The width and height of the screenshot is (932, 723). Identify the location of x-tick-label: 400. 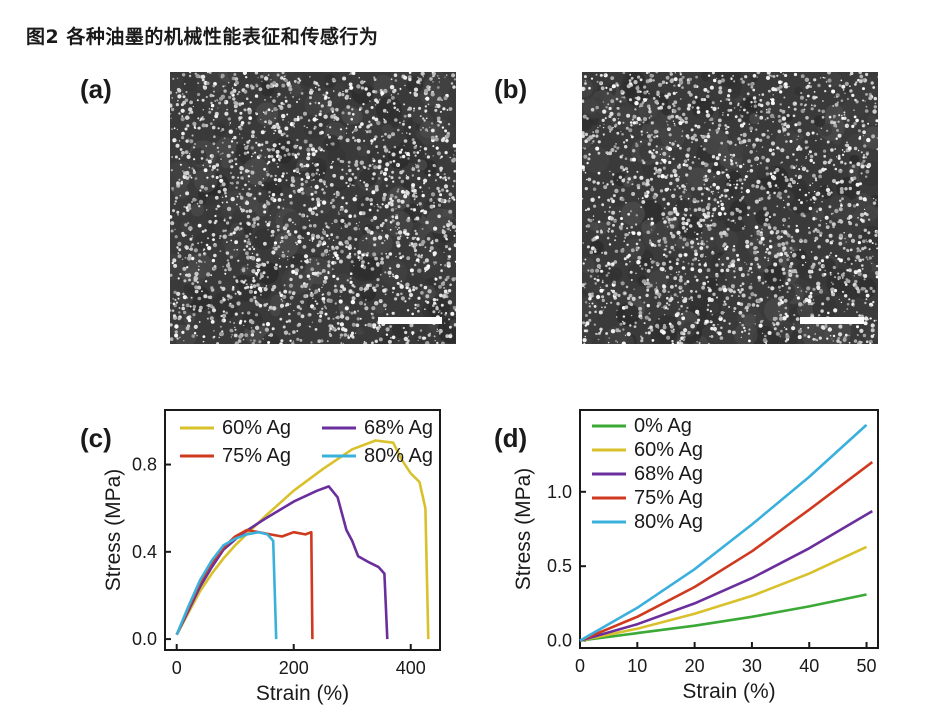
(411, 668).